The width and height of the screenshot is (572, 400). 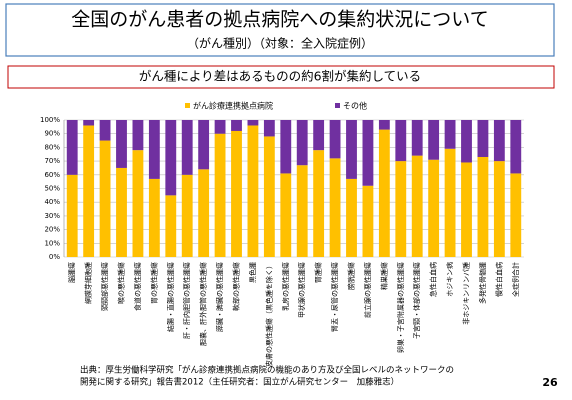 I want to click on y-tick-label: 0%, so click(x=54, y=257).